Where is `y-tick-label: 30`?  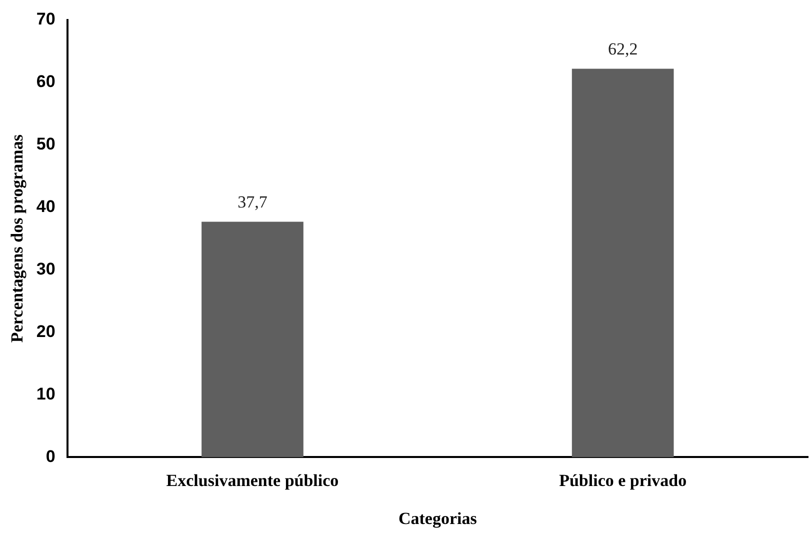
y-tick-label: 30 is located at coordinates (46, 269).